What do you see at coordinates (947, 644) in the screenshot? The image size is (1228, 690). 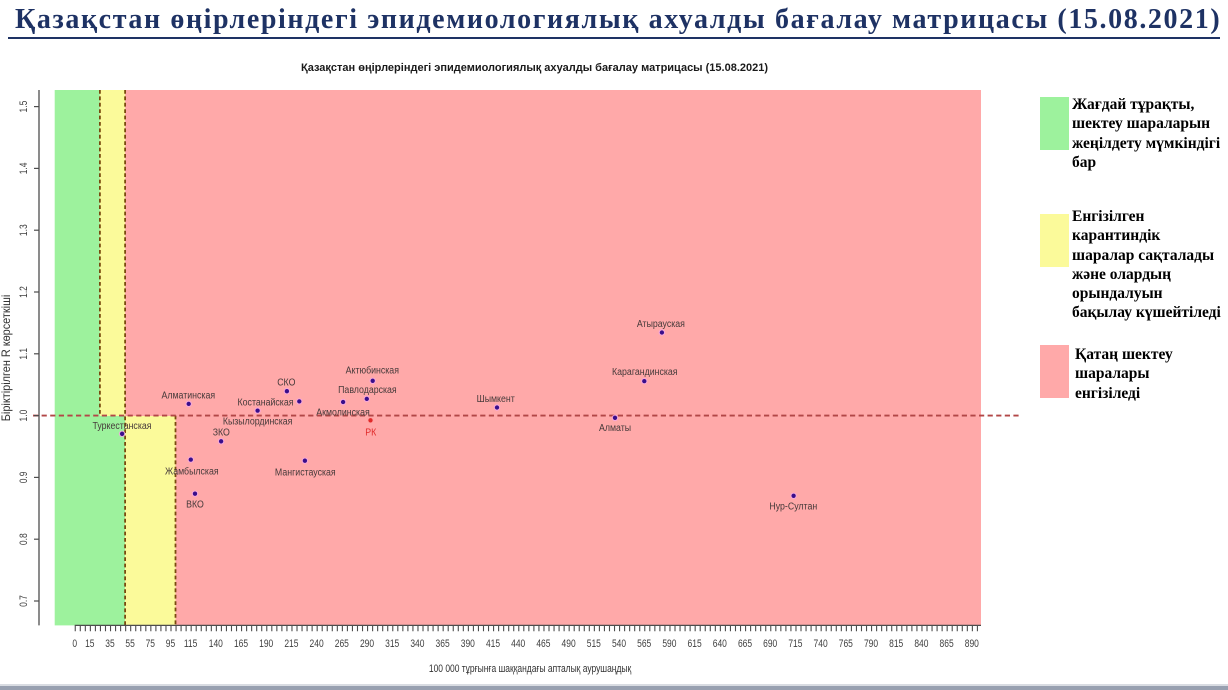 I see `svg-text: 865` at bounding box center [947, 644].